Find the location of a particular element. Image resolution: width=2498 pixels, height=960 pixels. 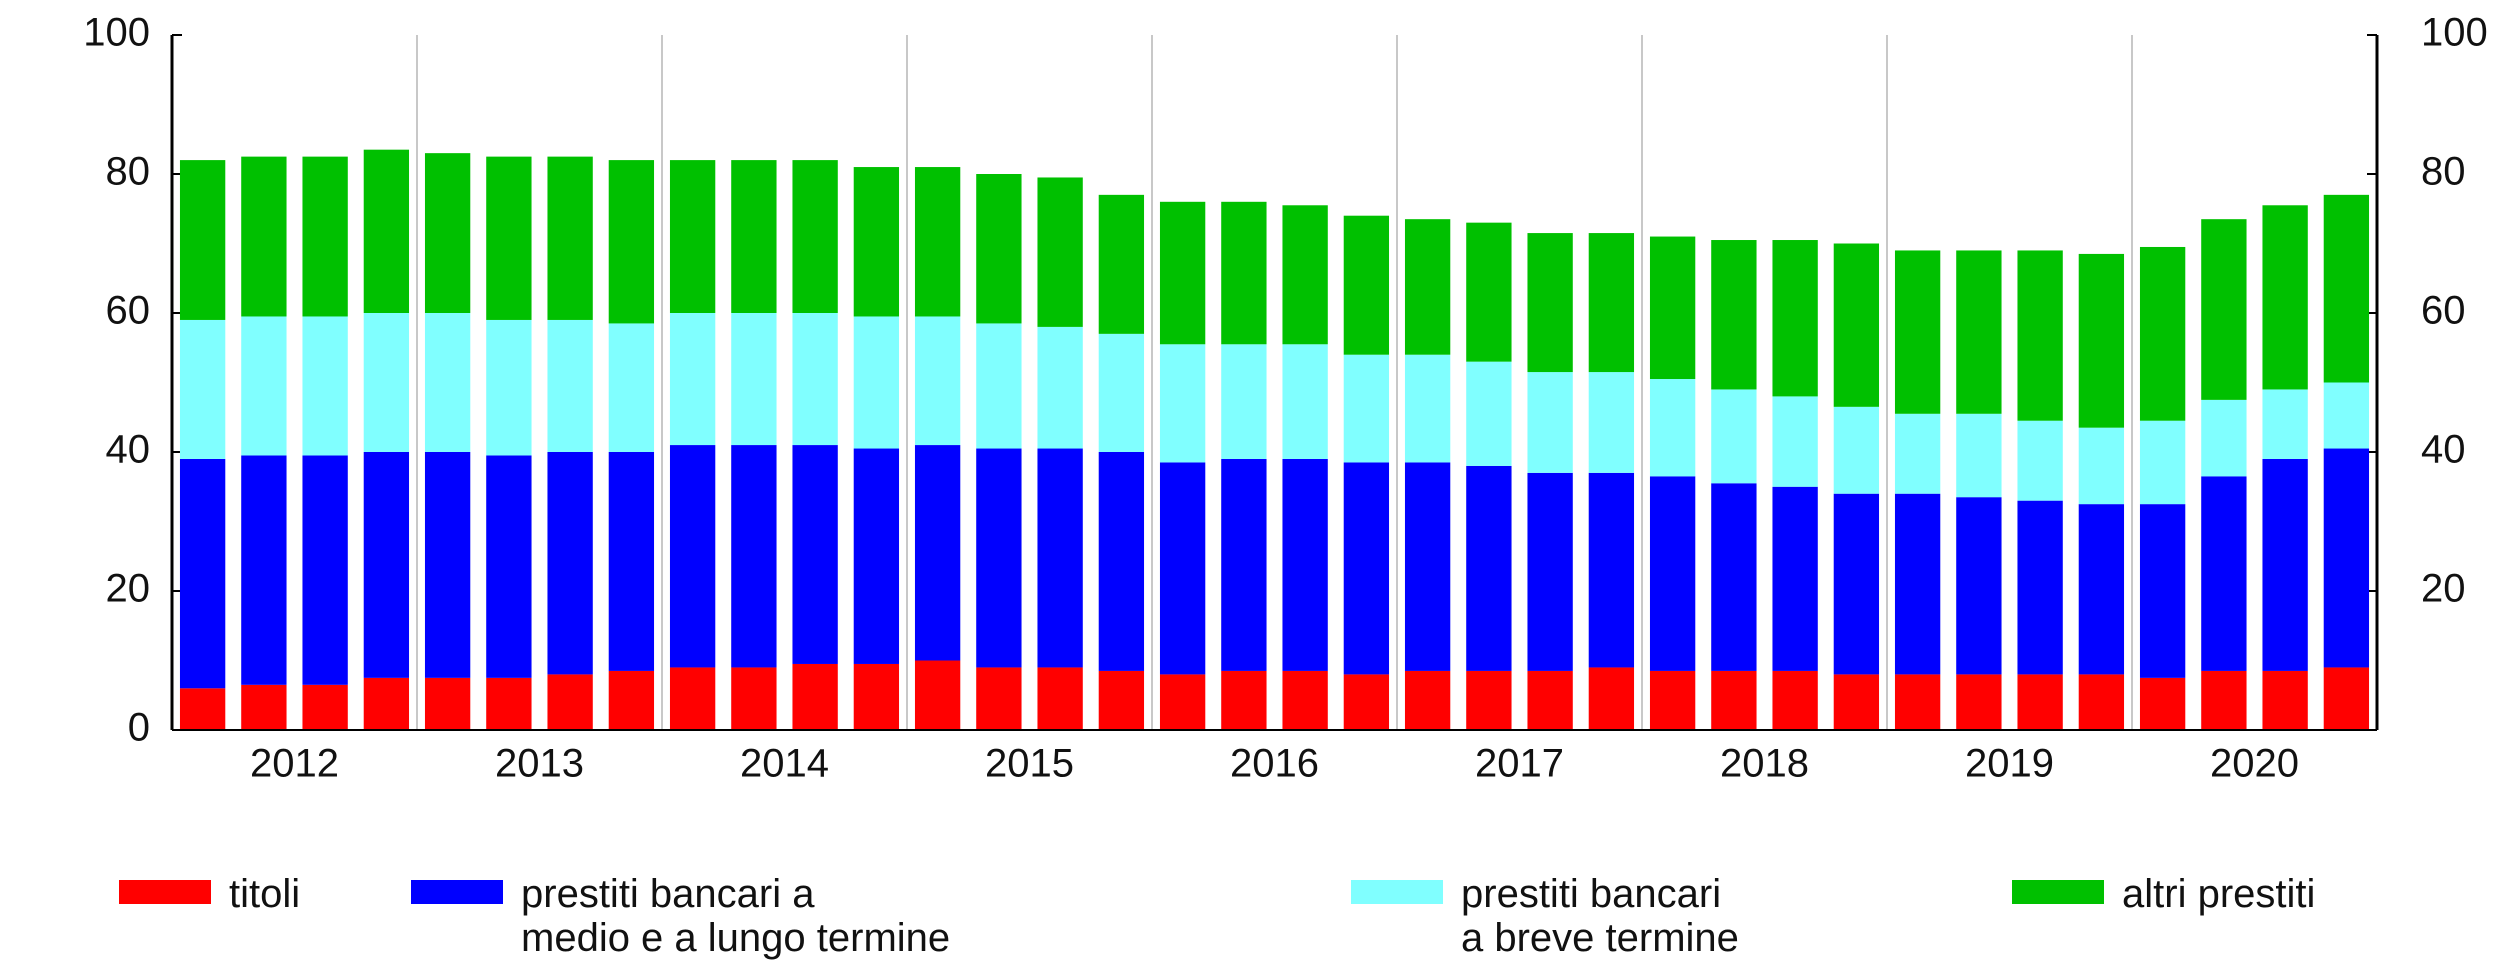

legend-label: titoli is located at coordinates (265, 894).